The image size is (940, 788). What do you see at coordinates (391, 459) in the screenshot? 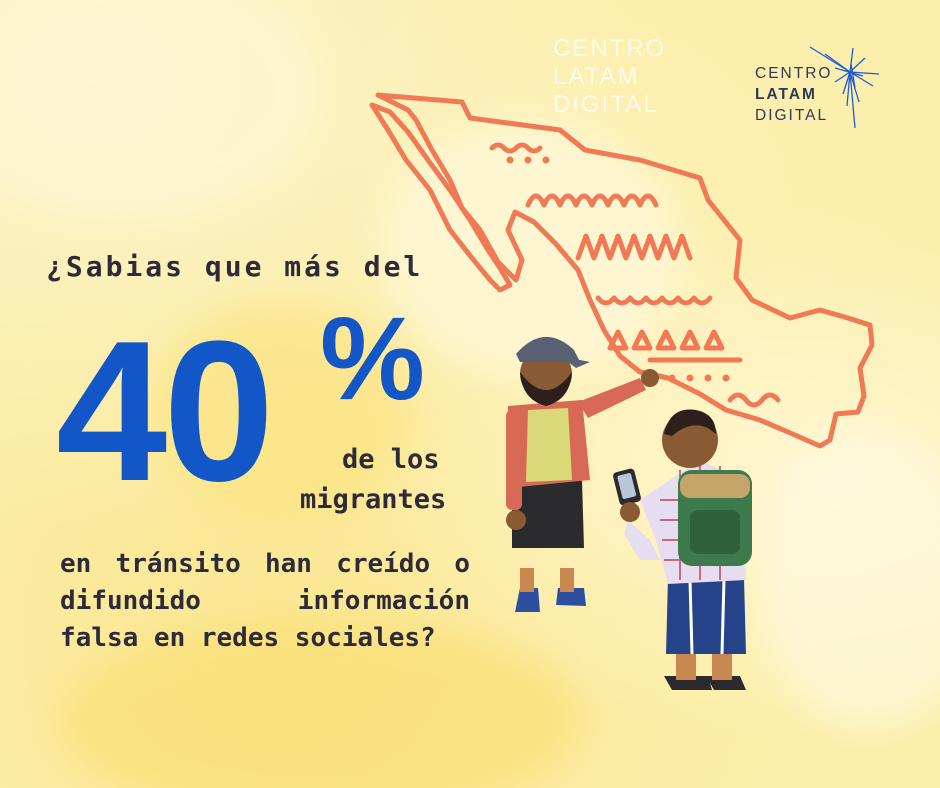
I see `subtitle-line-1: de los` at bounding box center [391, 459].